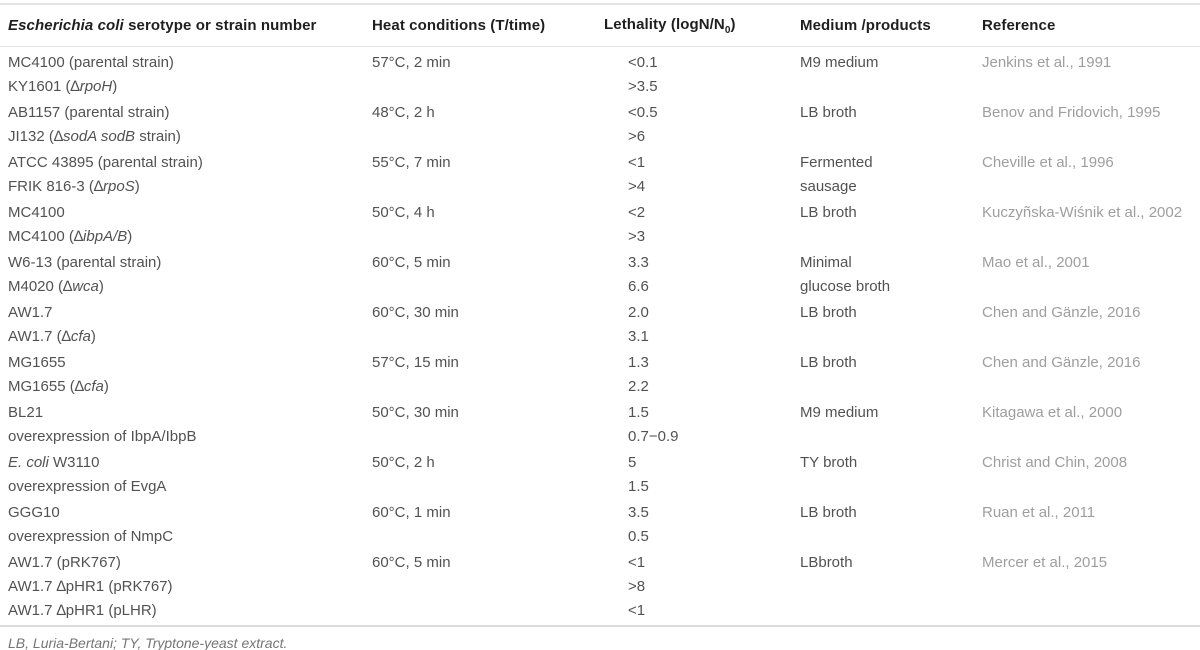 The width and height of the screenshot is (1200, 650). What do you see at coordinates (1071, 112) in the screenshot?
I see `reference-citation: Benov and Fridovich, 1995` at bounding box center [1071, 112].